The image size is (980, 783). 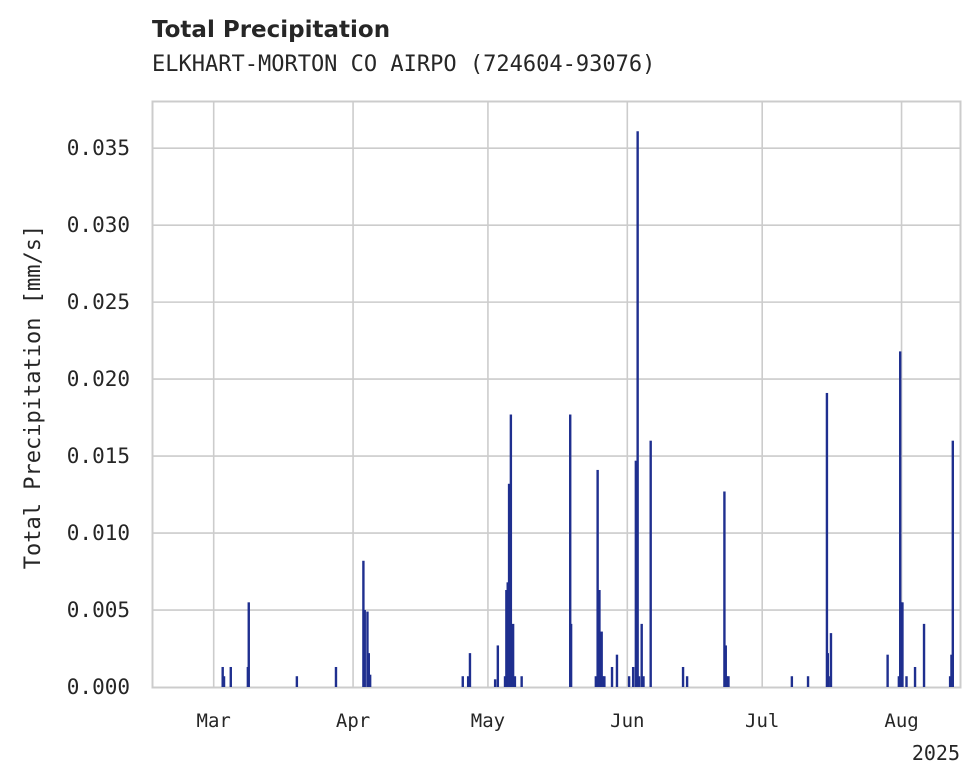 What do you see at coordinates (353, 721) in the screenshot?
I see `x-tick-label: Apr` at bounding box center [353, 721].